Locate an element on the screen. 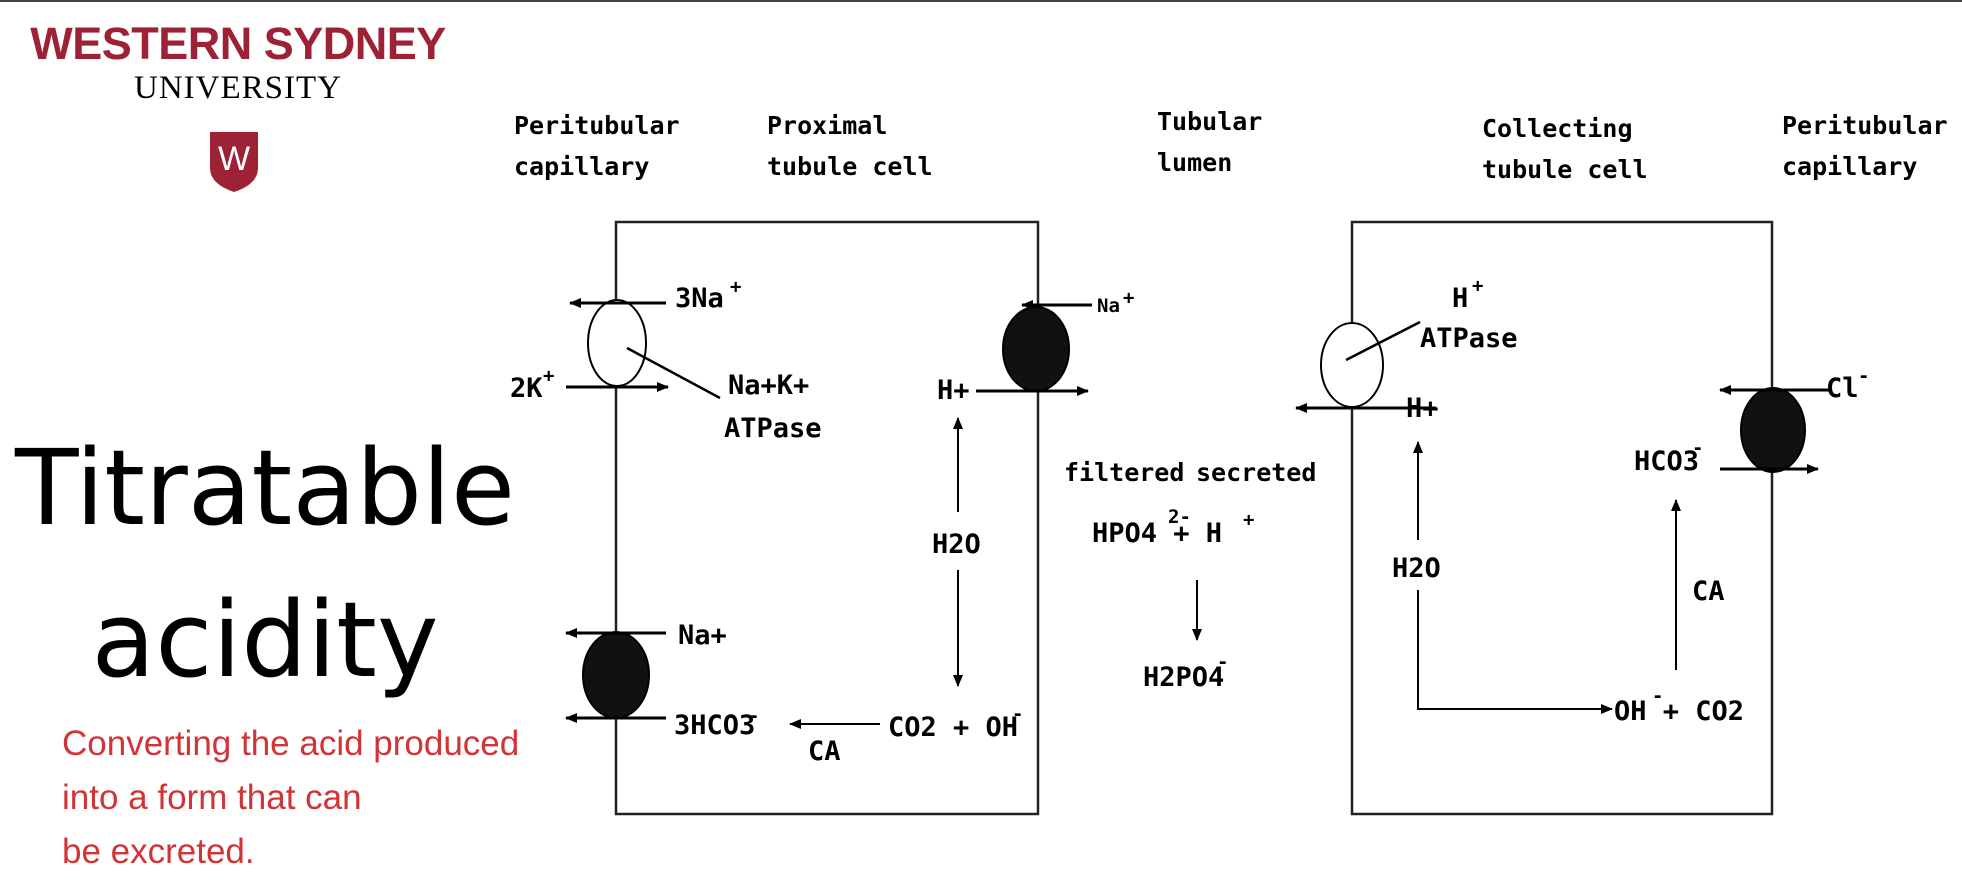 The width and height of the screenshot is (1962, 892). proximal-cell-box is located at coordinates (827, 518).